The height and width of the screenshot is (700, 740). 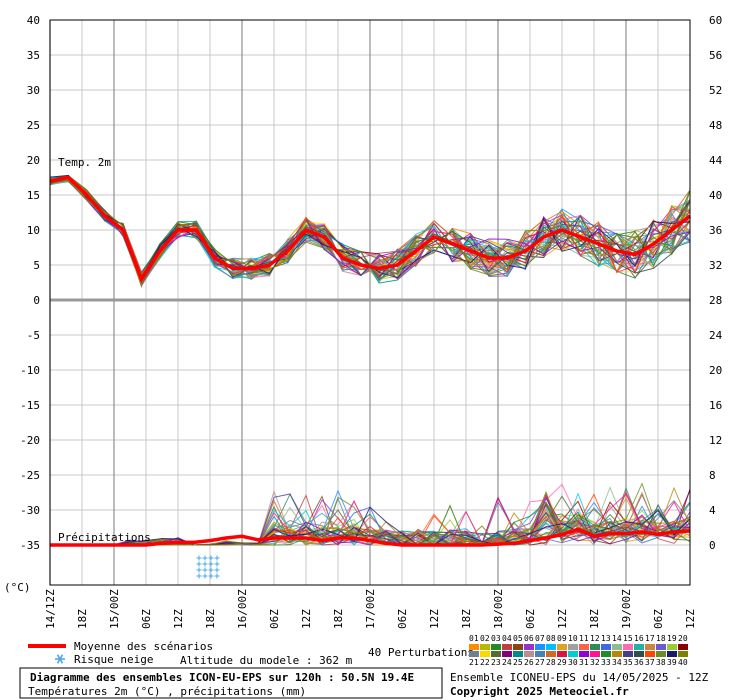 I want to click on perturbation-number: 20, so click(x=683, y=638).